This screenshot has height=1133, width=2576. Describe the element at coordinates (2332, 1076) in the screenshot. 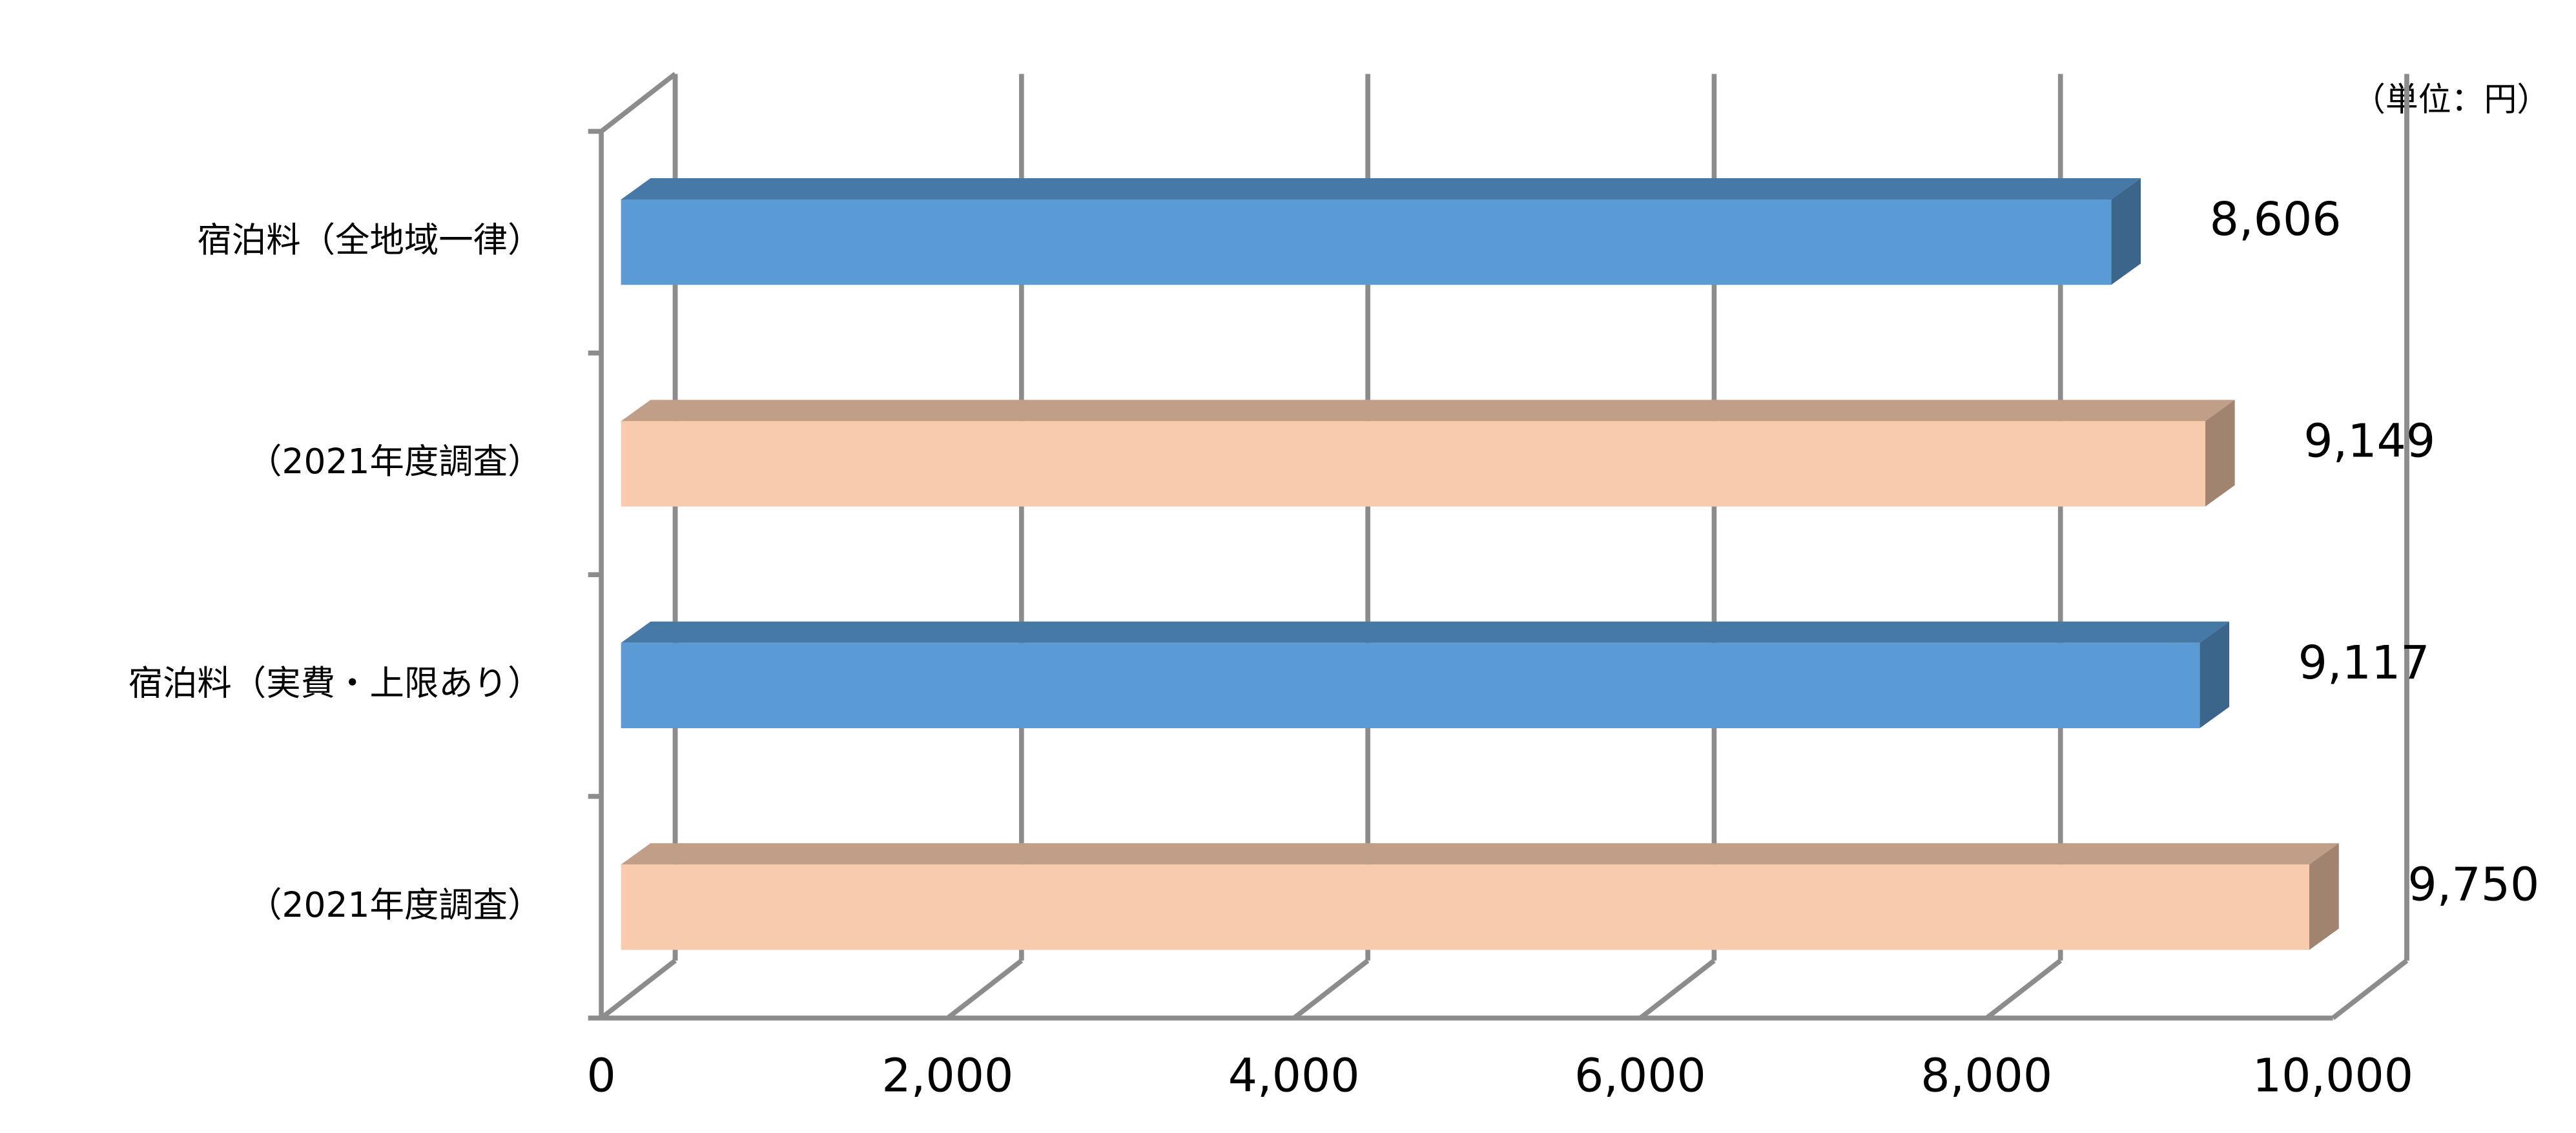

I see `x-tick-label: 10,000` at that location.